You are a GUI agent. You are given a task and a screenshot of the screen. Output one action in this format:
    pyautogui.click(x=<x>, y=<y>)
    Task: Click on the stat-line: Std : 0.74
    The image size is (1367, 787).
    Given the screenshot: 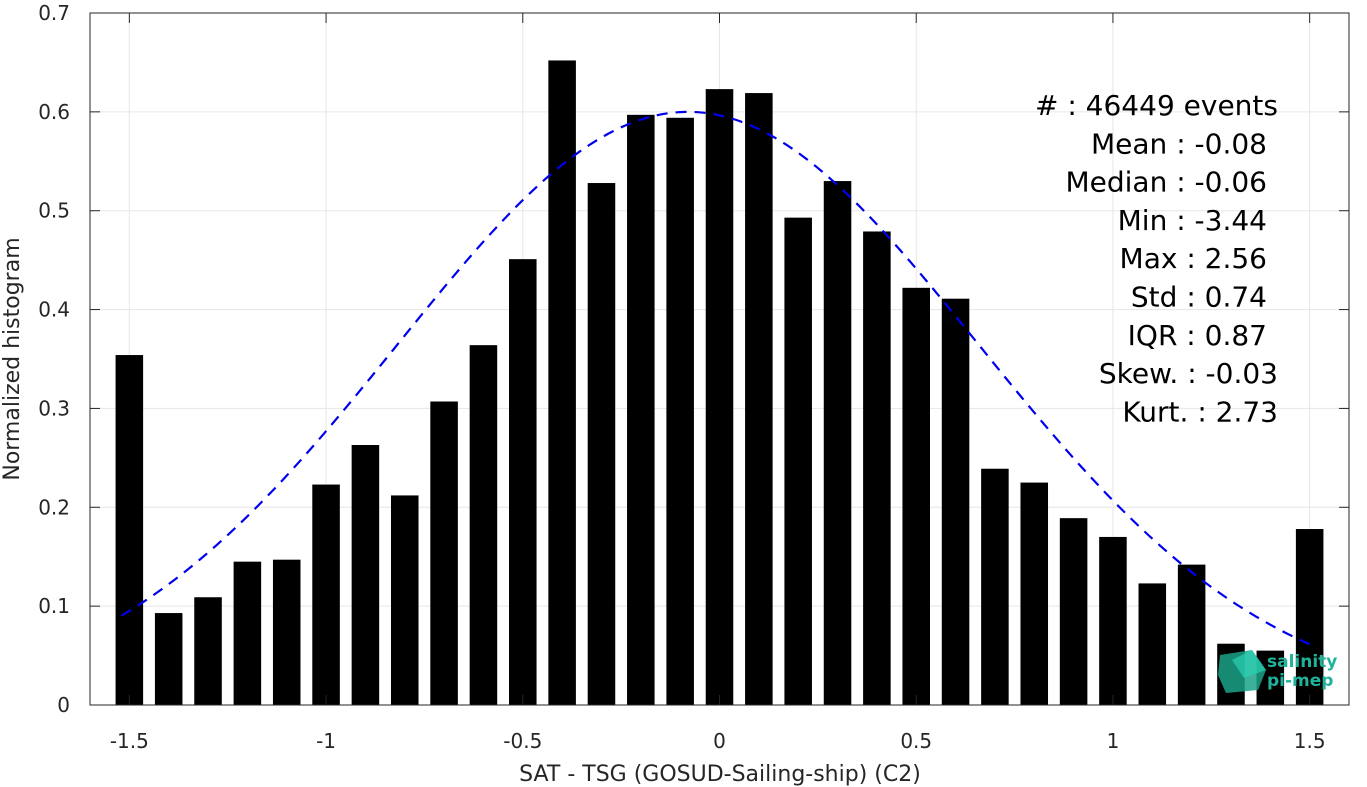 What is the action you would take?
    pyautogui.click(x=1199, y=297)
    